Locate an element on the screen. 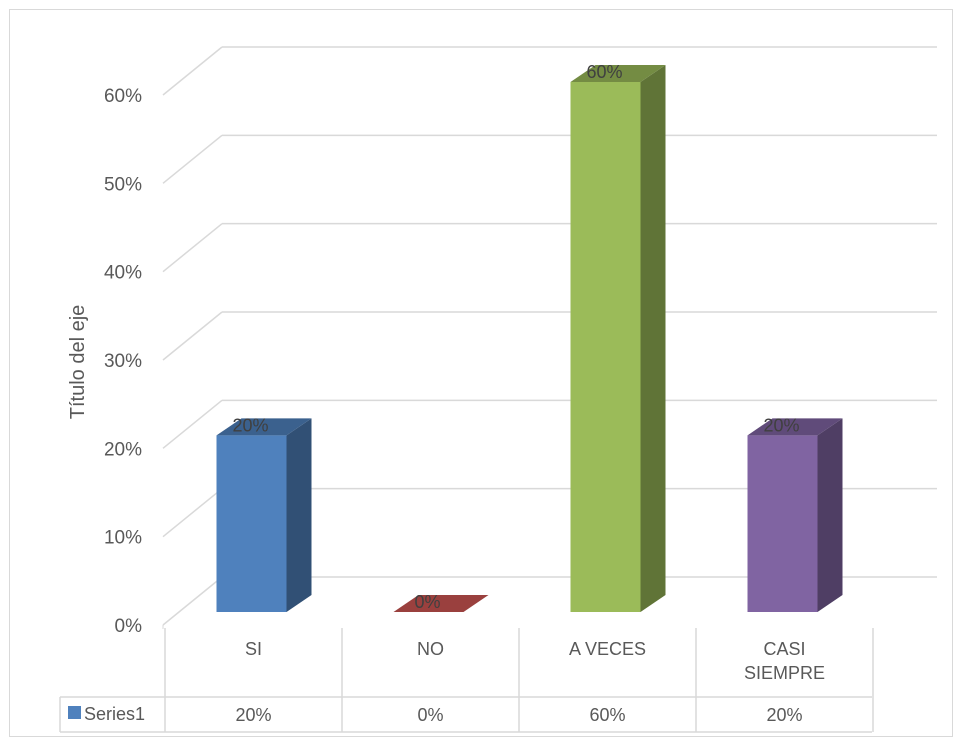 The image size is (962, 744). data-label: 0% is located at coordinates (427, 602).